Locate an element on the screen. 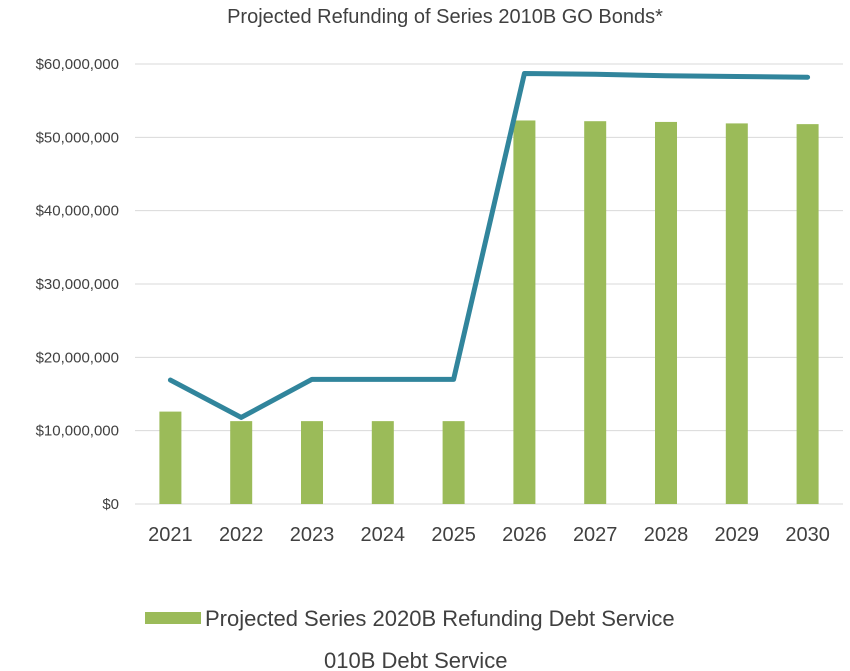 This screenshot has width=850, height=671. bar-2029 is located at coordinates (736, 314).